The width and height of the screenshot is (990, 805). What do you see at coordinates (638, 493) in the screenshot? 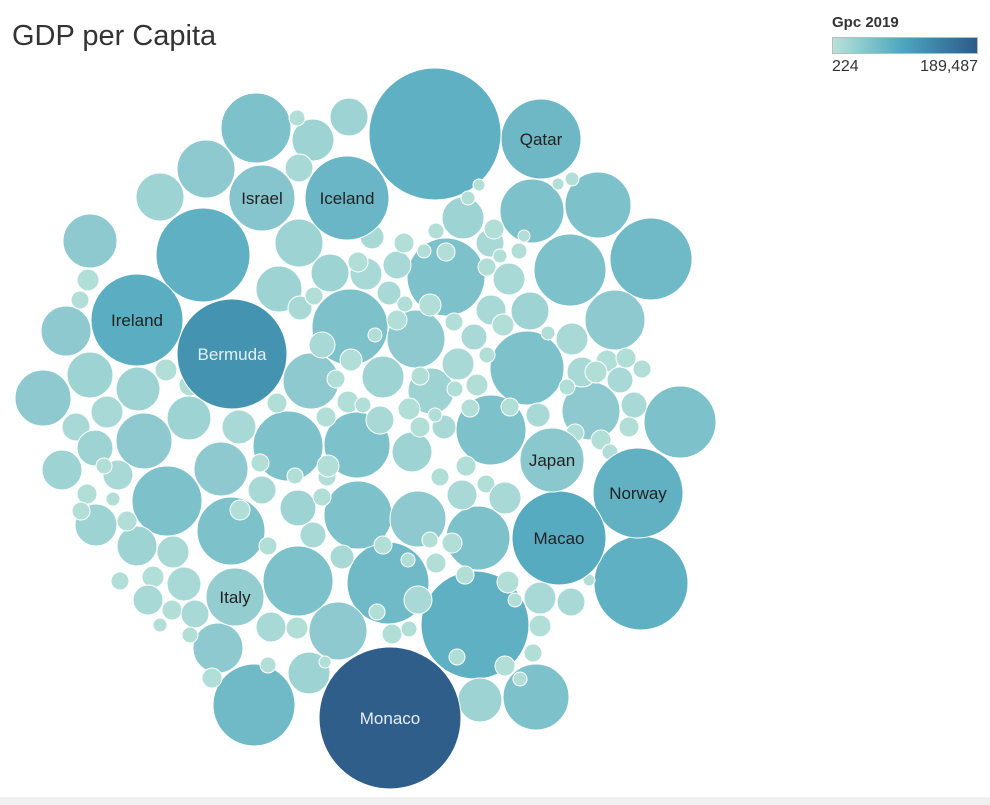
I see `bubble-norway` at bounding box center [638, 493].